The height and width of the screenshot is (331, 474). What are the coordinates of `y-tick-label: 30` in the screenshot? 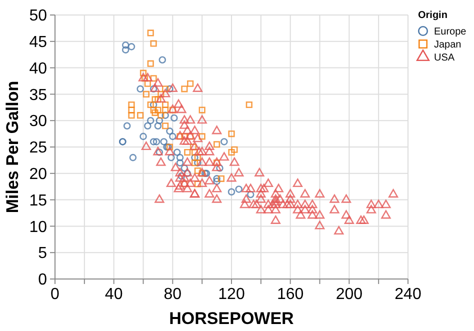 It's located at (38, 121).